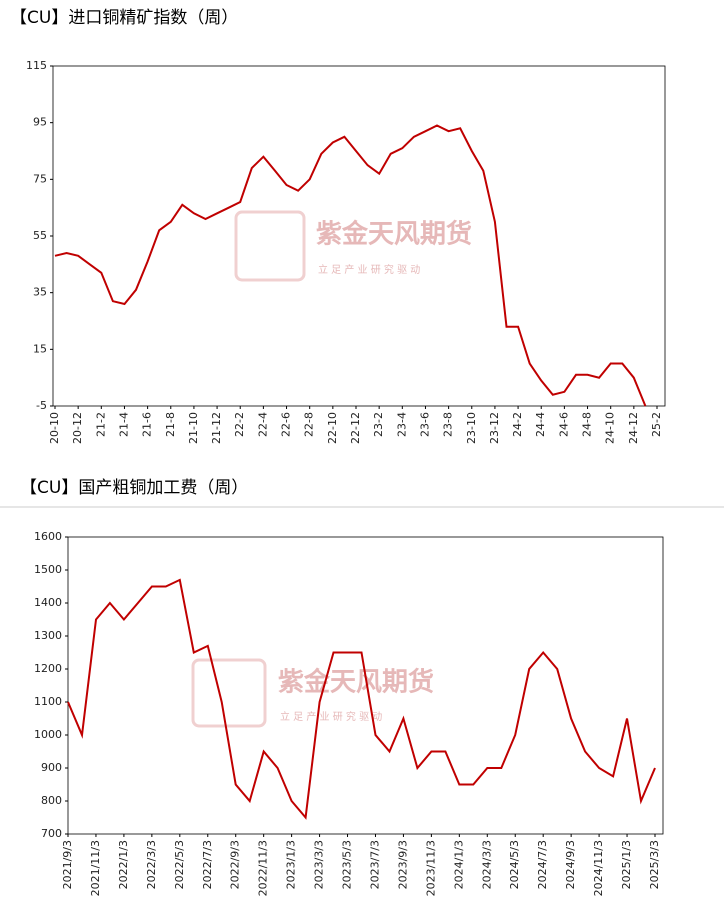  Describe the element at coordinates (48, 668) in the screenshot. I see `y-tick-label: 1200` at that location.